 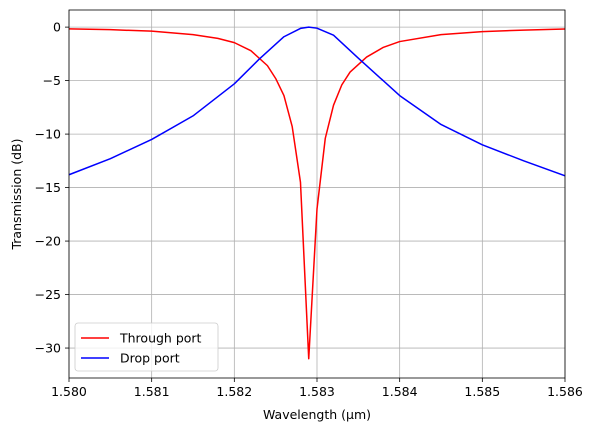 What do you see at coordinates (69, 391) in the screenshot?
I see `x-tick-label: 1.580` at bounding box center [69, 391].